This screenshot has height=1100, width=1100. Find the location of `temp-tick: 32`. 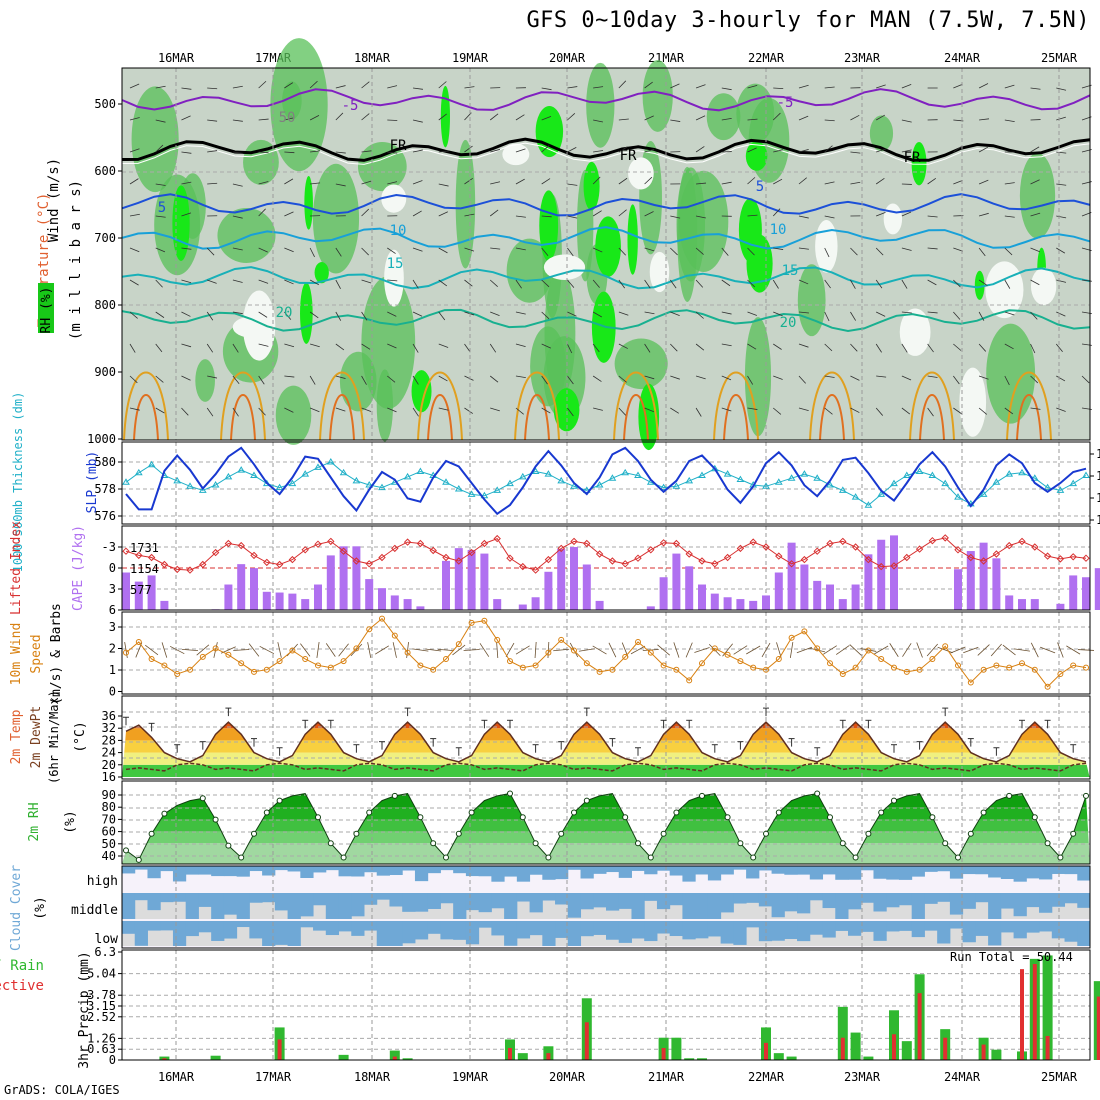

temp-tick: 32 is located at coordinates (109, 728).